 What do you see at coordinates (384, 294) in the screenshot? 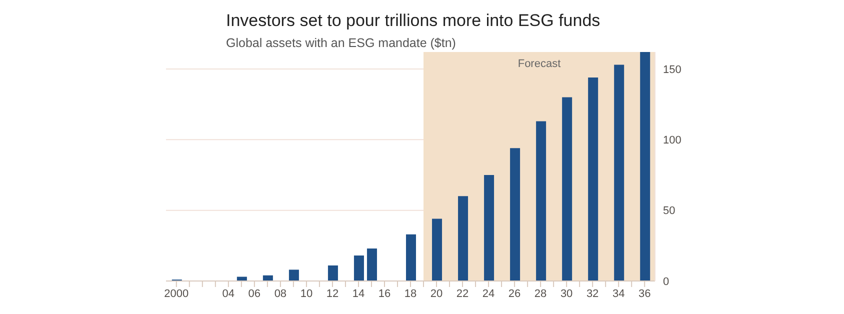
I see `x-tick-label: 16` at bounding box center [384, 294].